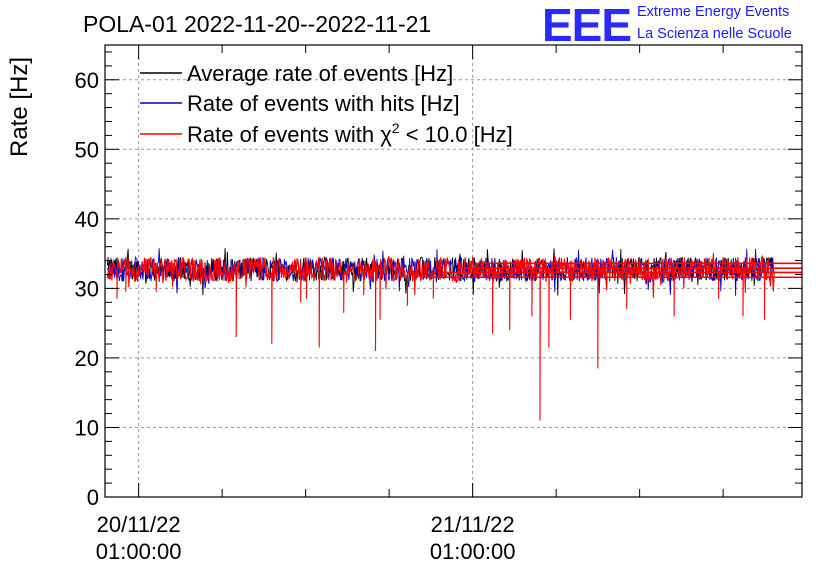 Image resolution: width=836 pixels, height=572 pixels. What do you see at coordinates (320, 73) in the screenshot?
I see `legend-label: Average rate of events [Hz]` at bounding box center [320, 73].